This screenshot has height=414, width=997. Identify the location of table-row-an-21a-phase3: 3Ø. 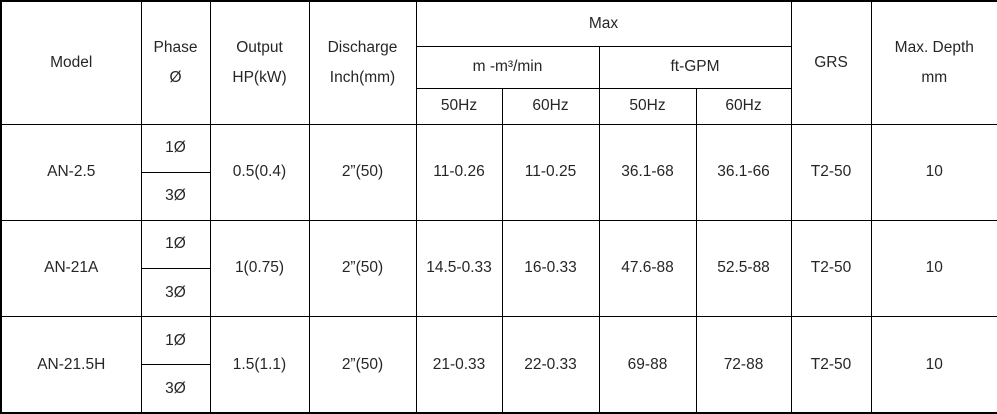
(499, 292).